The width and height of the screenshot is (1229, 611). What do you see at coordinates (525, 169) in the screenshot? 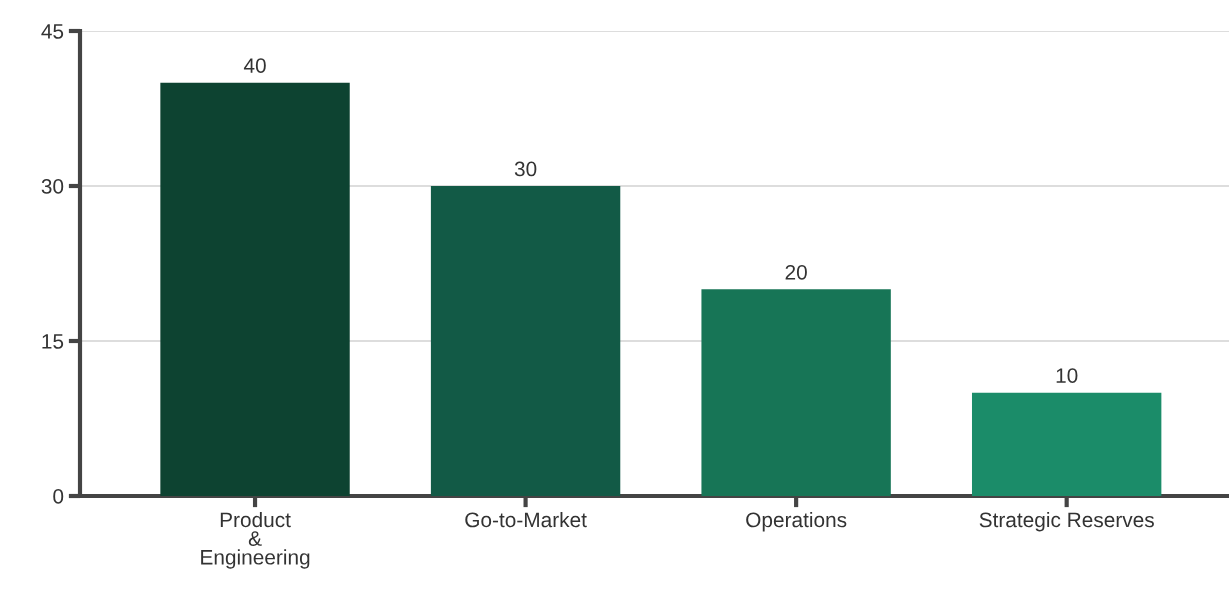
I see `data-label: 30` at bounding box center [525, 169].